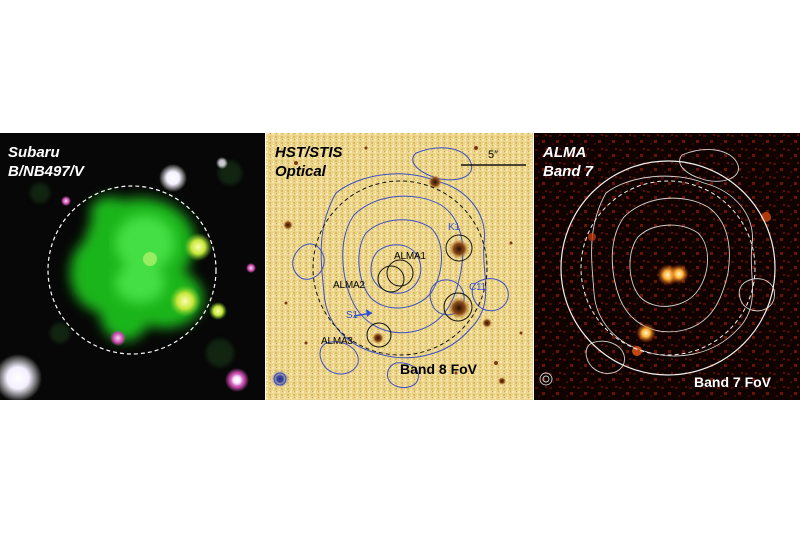 The height and width of the screenshot is (533, 800). I want to click on s1-label: S1, so click(352, 315).